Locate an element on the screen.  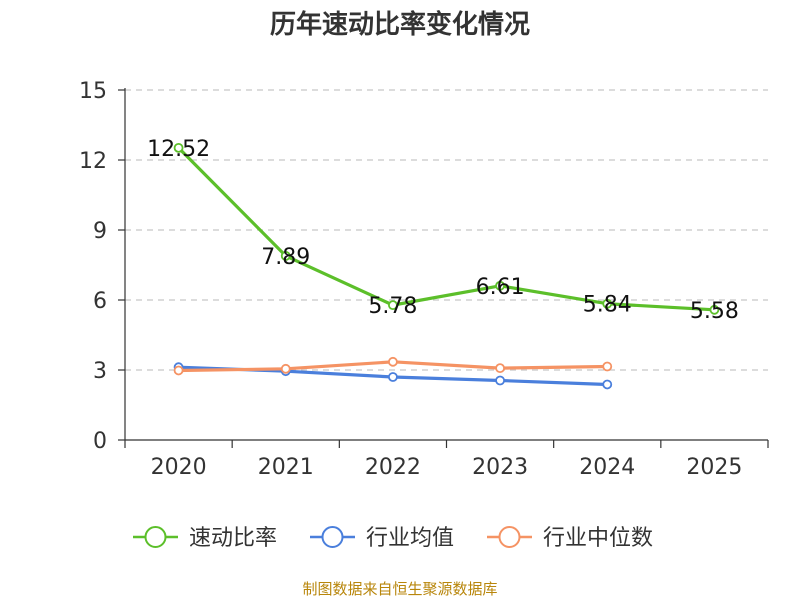
legend-label: 速动比率 is located at coordinates (233, 538).